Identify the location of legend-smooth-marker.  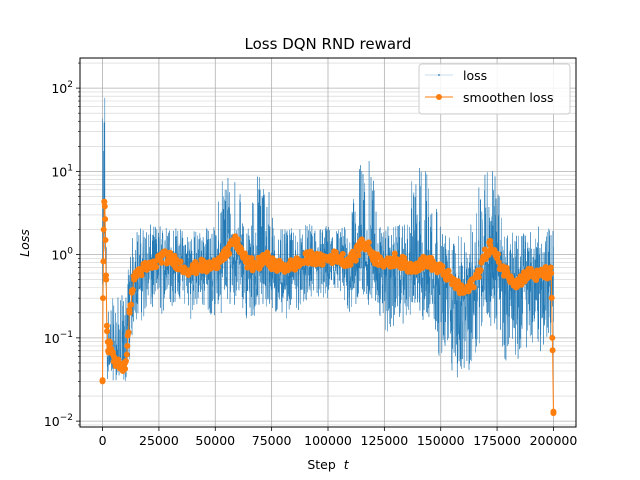
(439, 97).